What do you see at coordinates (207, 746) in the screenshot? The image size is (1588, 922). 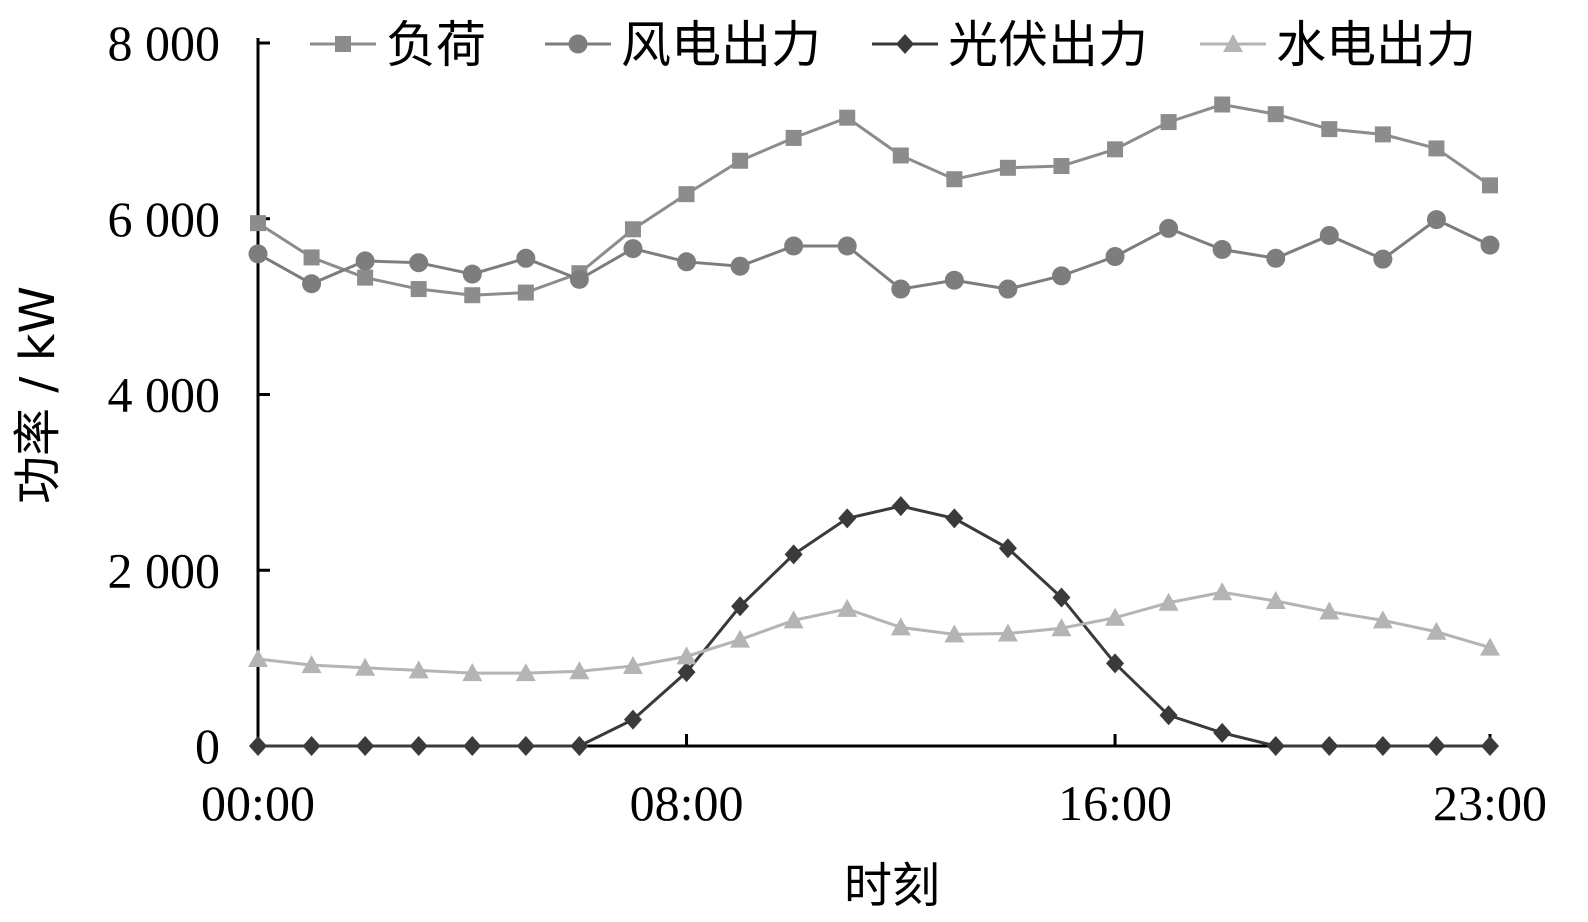 I see `y-tick-label: 0` at bounding box center [207, 746].